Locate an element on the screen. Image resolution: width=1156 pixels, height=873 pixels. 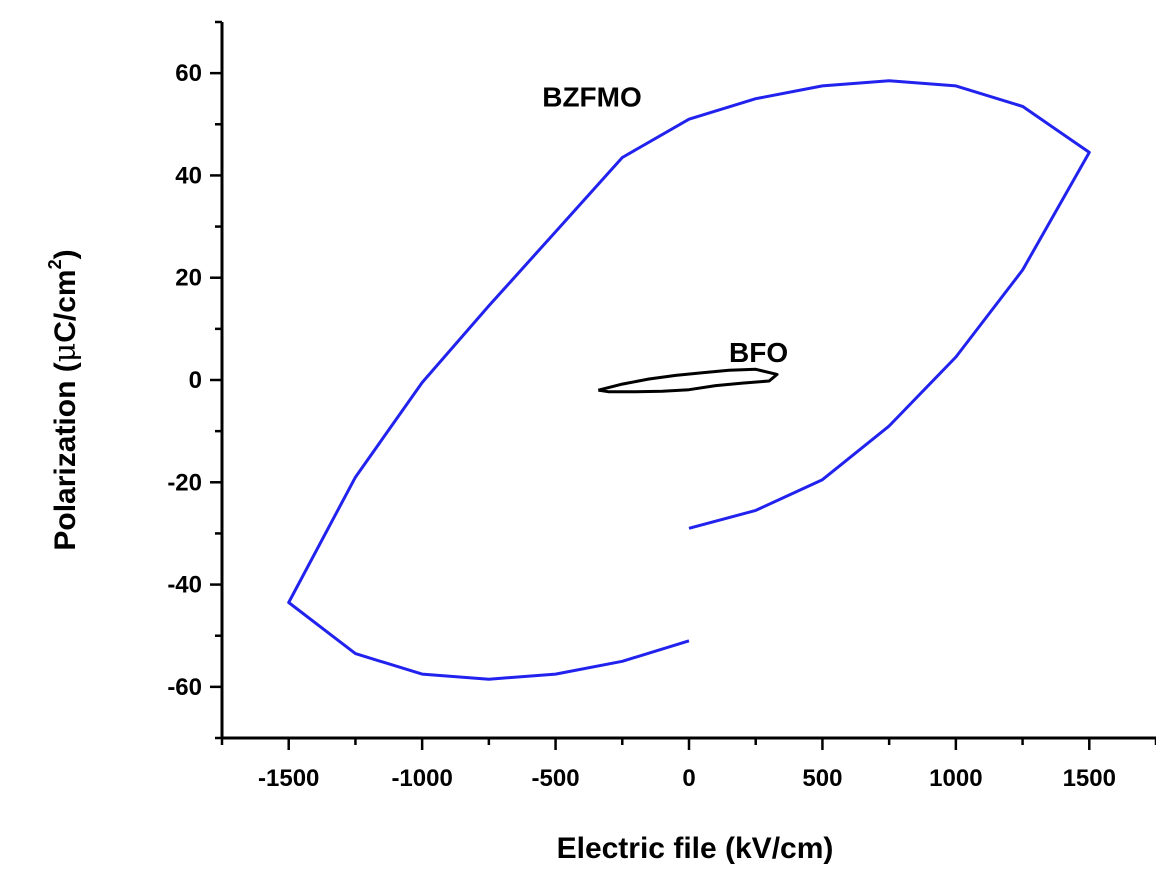
annotations: BZFMO BFO is located at coordinates (665, 224).